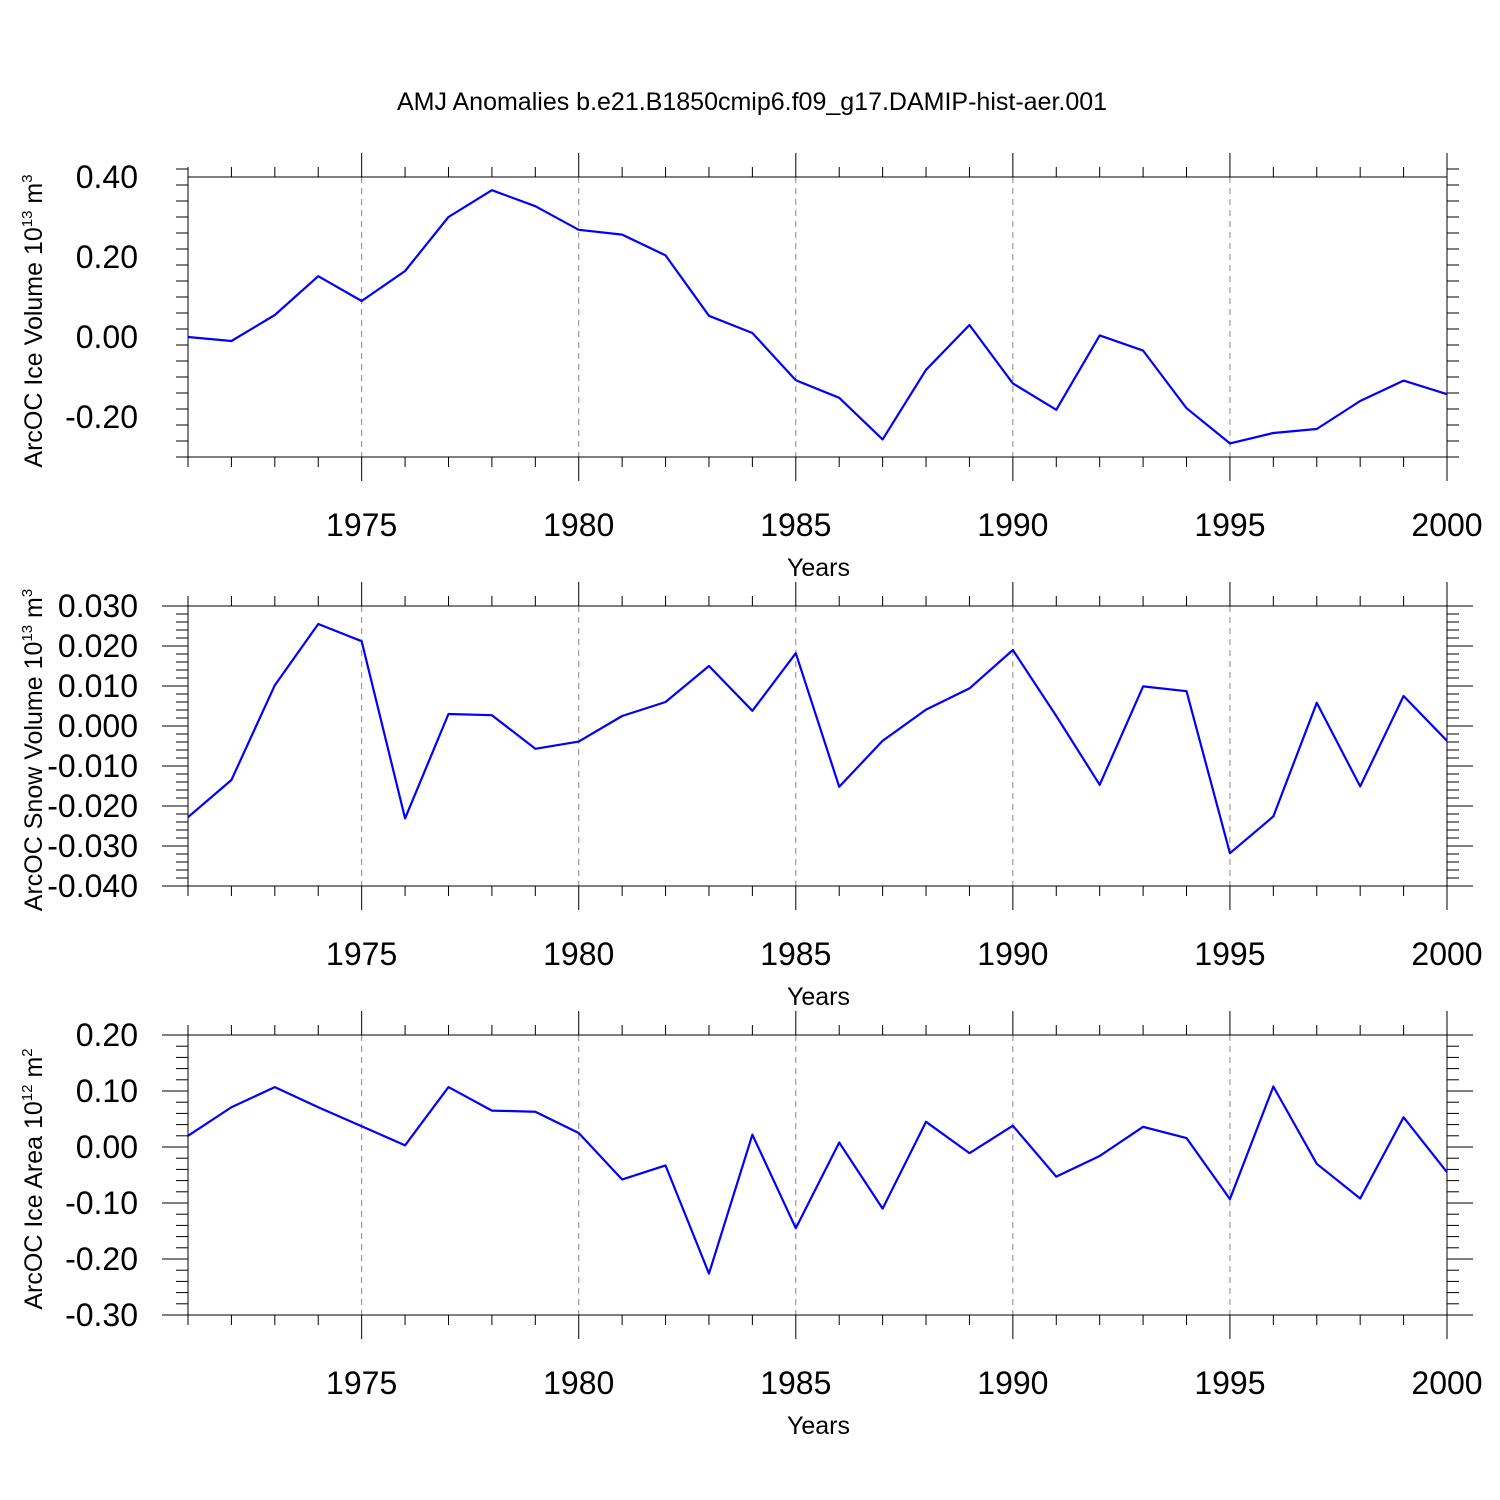  What do you see at coordinates (92, 846) in the screenshot?
I see `panel2-ytick-label: -0.030` at bounding box center [92, 846].